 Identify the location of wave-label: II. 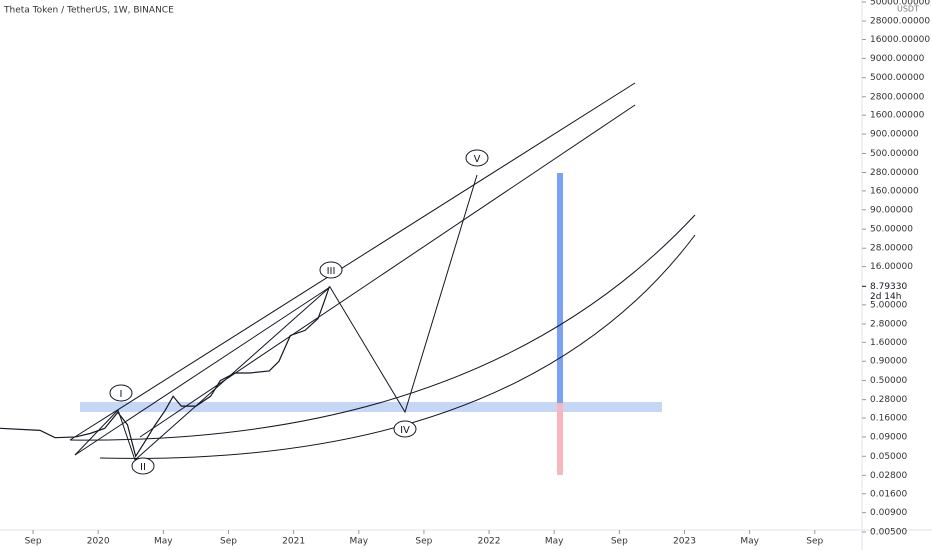
(143, 467).